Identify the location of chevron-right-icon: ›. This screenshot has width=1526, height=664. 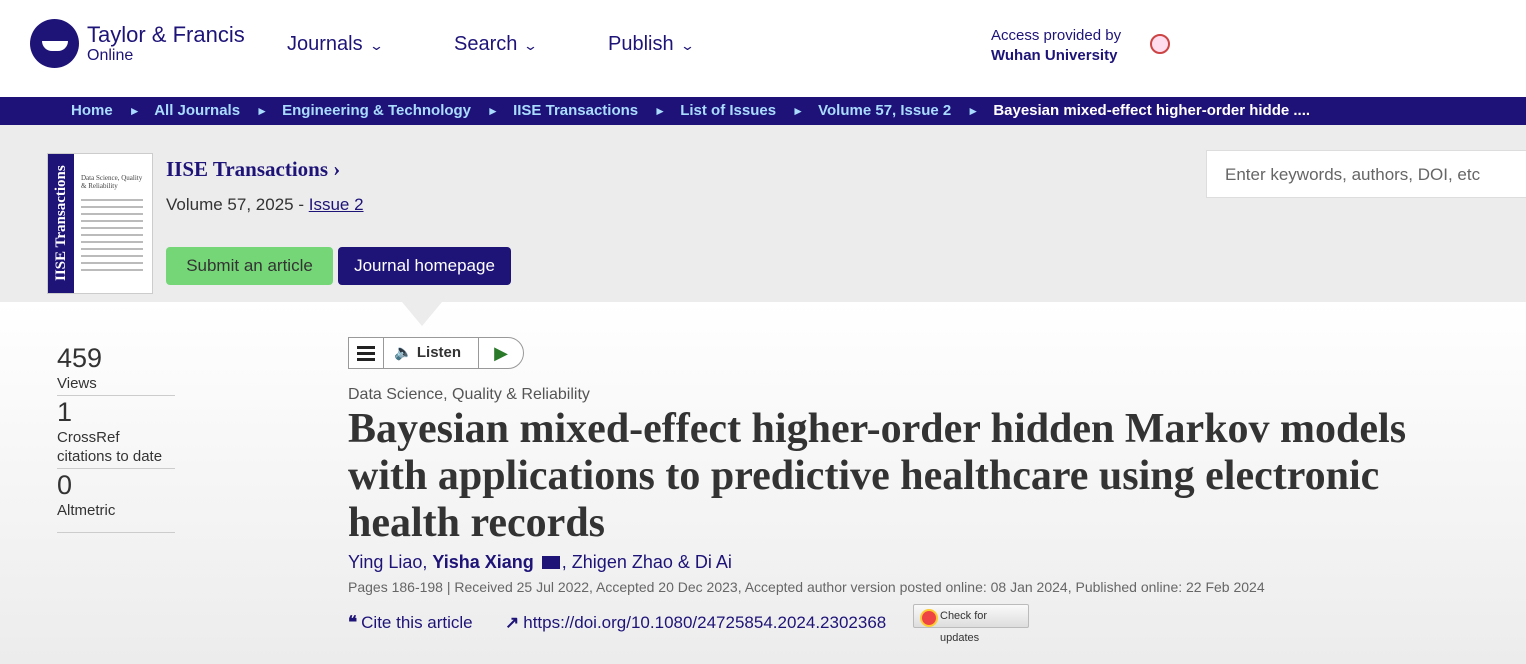
(337, 169).